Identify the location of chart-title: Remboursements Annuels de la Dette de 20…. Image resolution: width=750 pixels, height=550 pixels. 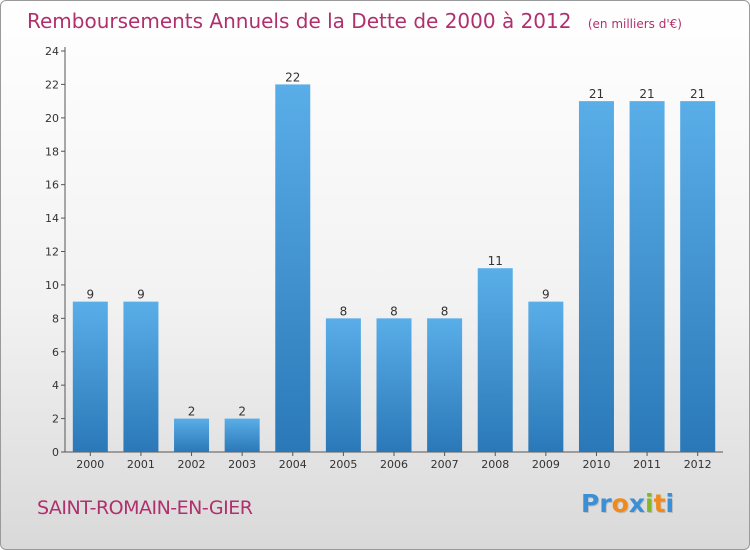
(354, 21).